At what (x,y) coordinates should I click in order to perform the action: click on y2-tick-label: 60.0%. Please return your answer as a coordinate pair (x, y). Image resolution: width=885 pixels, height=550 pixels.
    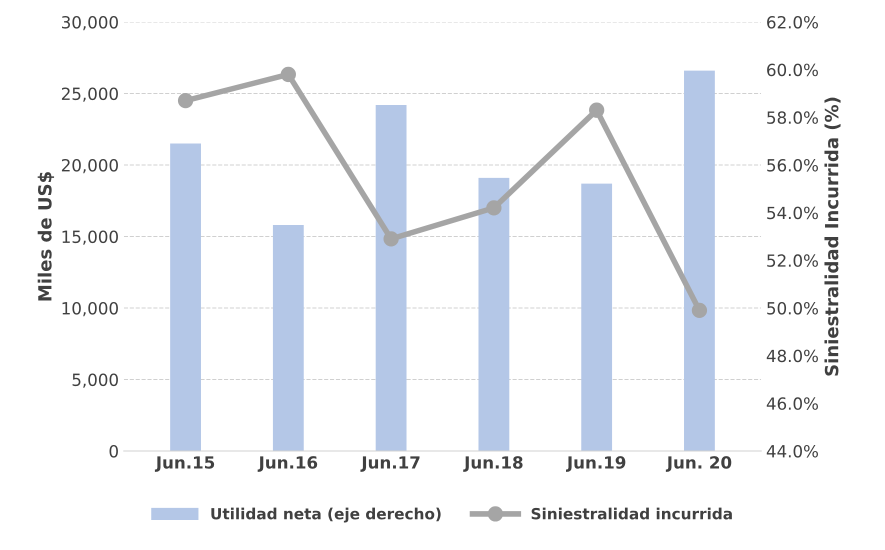
    Looking at the image, I should click on (792, 70).